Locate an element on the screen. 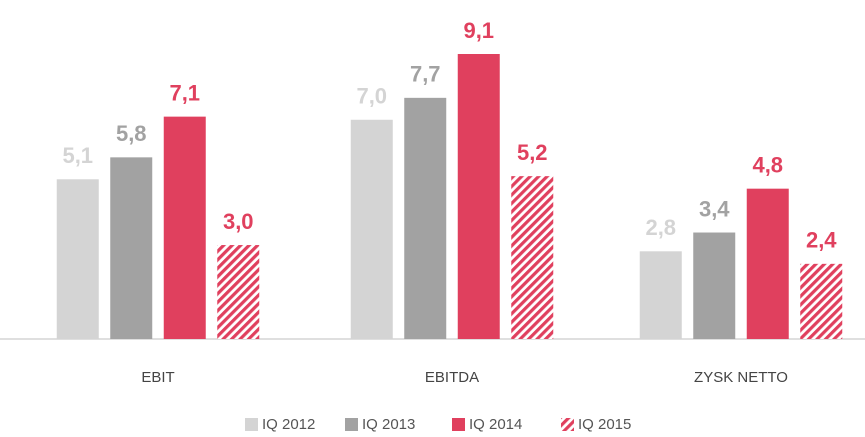 This screenshot has height=437, width=865. data-label: 5,8 is located at coordinates (131, 133).